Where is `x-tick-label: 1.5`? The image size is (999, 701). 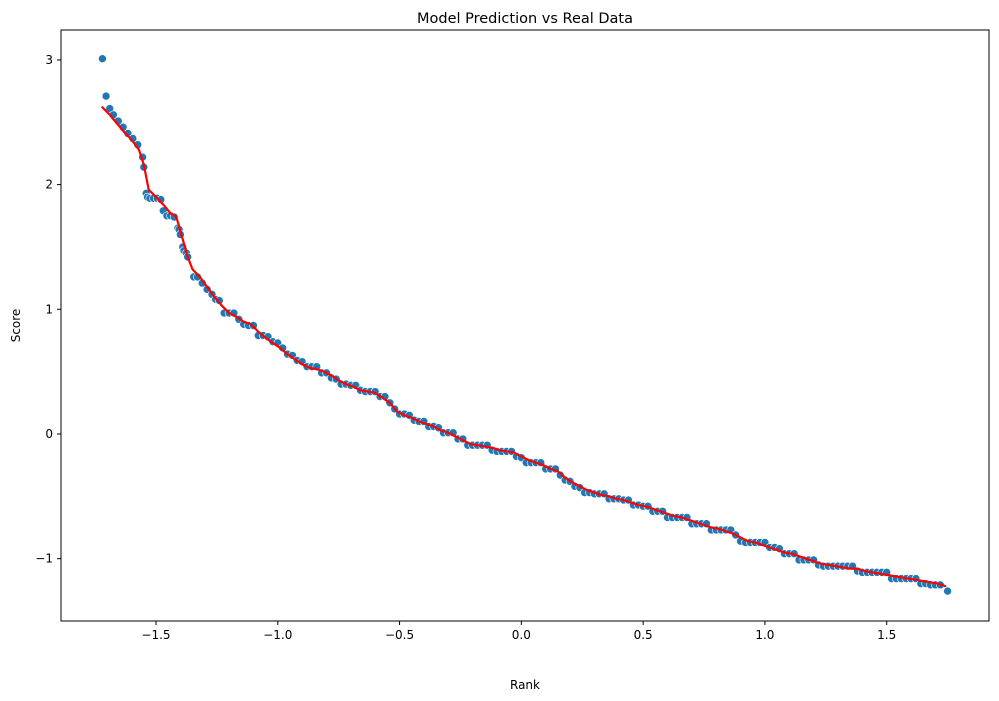 x-tick-label: 1.5 is located at coordinates (886, 635).